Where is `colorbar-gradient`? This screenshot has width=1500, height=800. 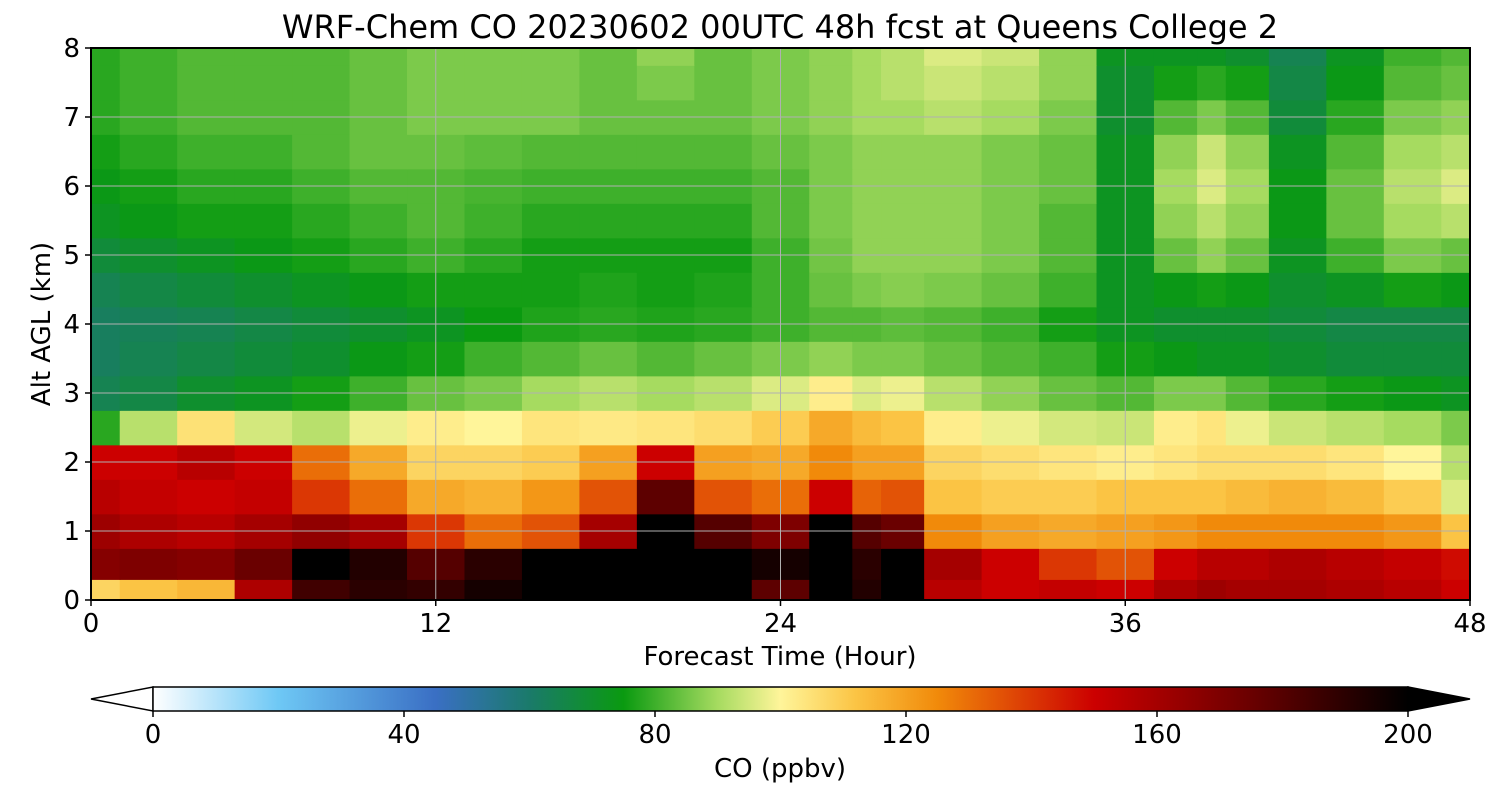
colorbar-gradient is located at coordinates (780, 699).